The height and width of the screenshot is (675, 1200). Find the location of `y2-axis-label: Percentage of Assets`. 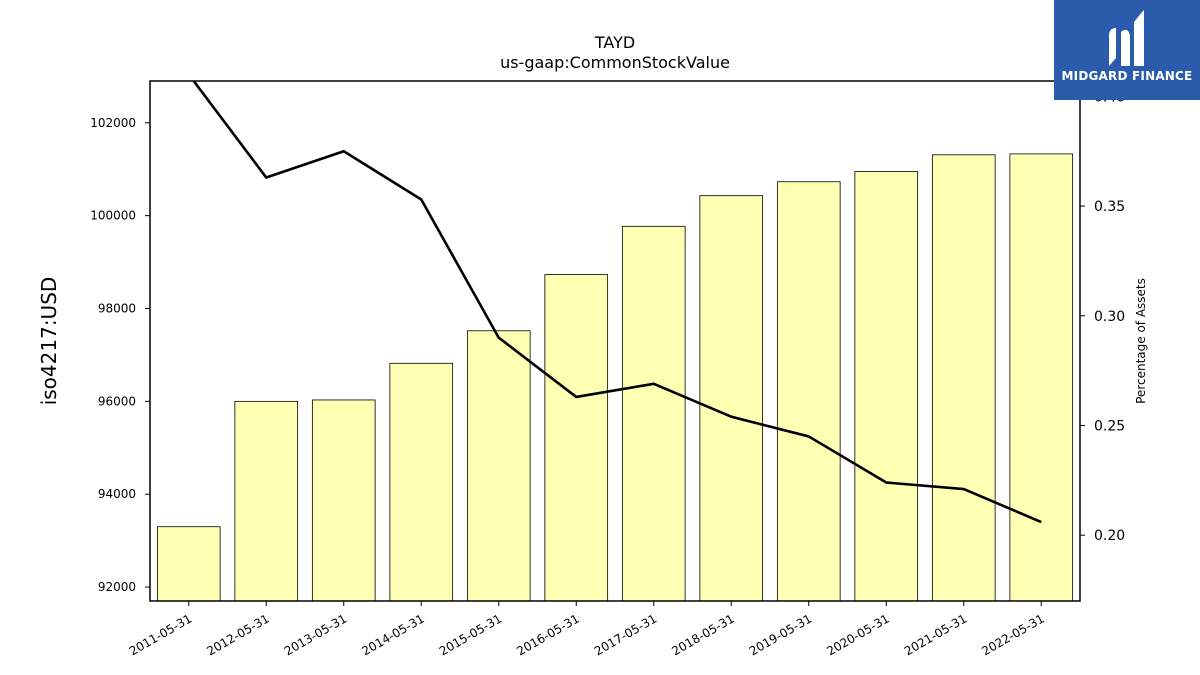

y2-axis-label: Percentage of Assets is located at coordinates (1141, 341).